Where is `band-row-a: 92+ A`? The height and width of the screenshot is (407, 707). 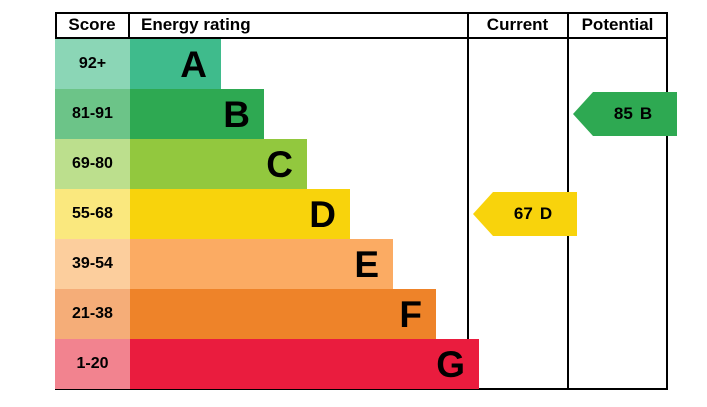 band-row-a: 92+ A is located at coordinates (138, 64).